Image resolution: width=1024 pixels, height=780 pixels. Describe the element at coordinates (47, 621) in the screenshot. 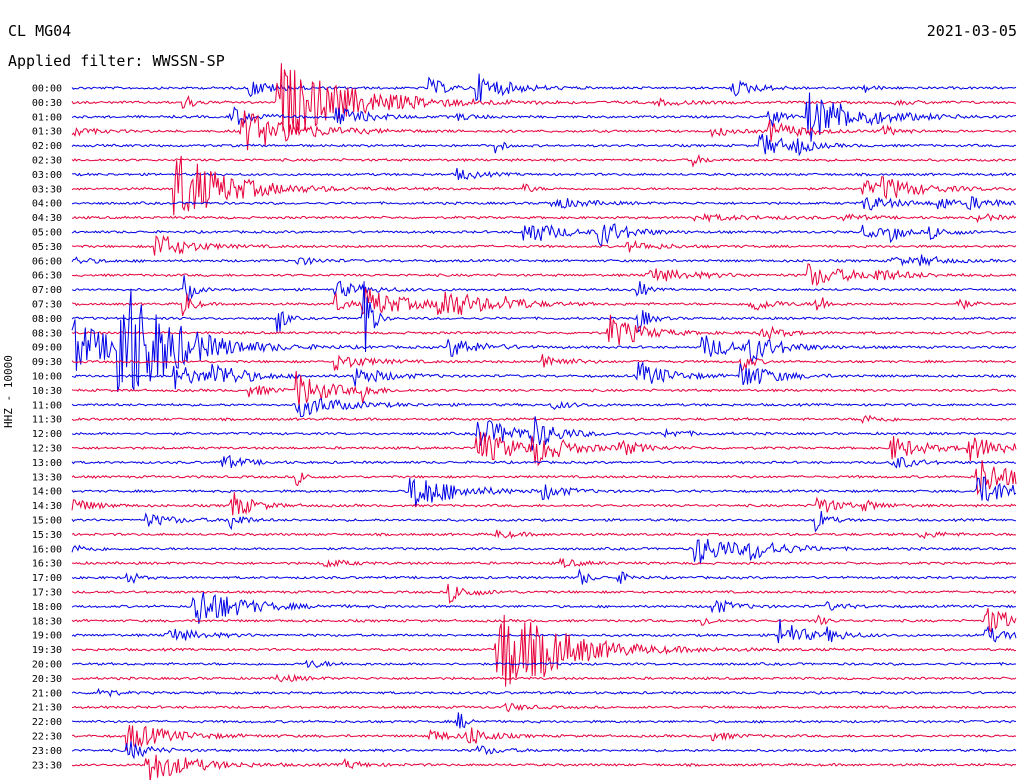

I see `row-time-label: 18:30` at that location.